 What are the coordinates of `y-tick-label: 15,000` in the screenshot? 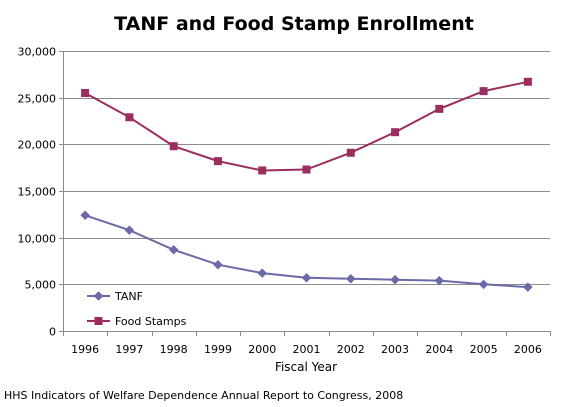 It's located at (37, 192).